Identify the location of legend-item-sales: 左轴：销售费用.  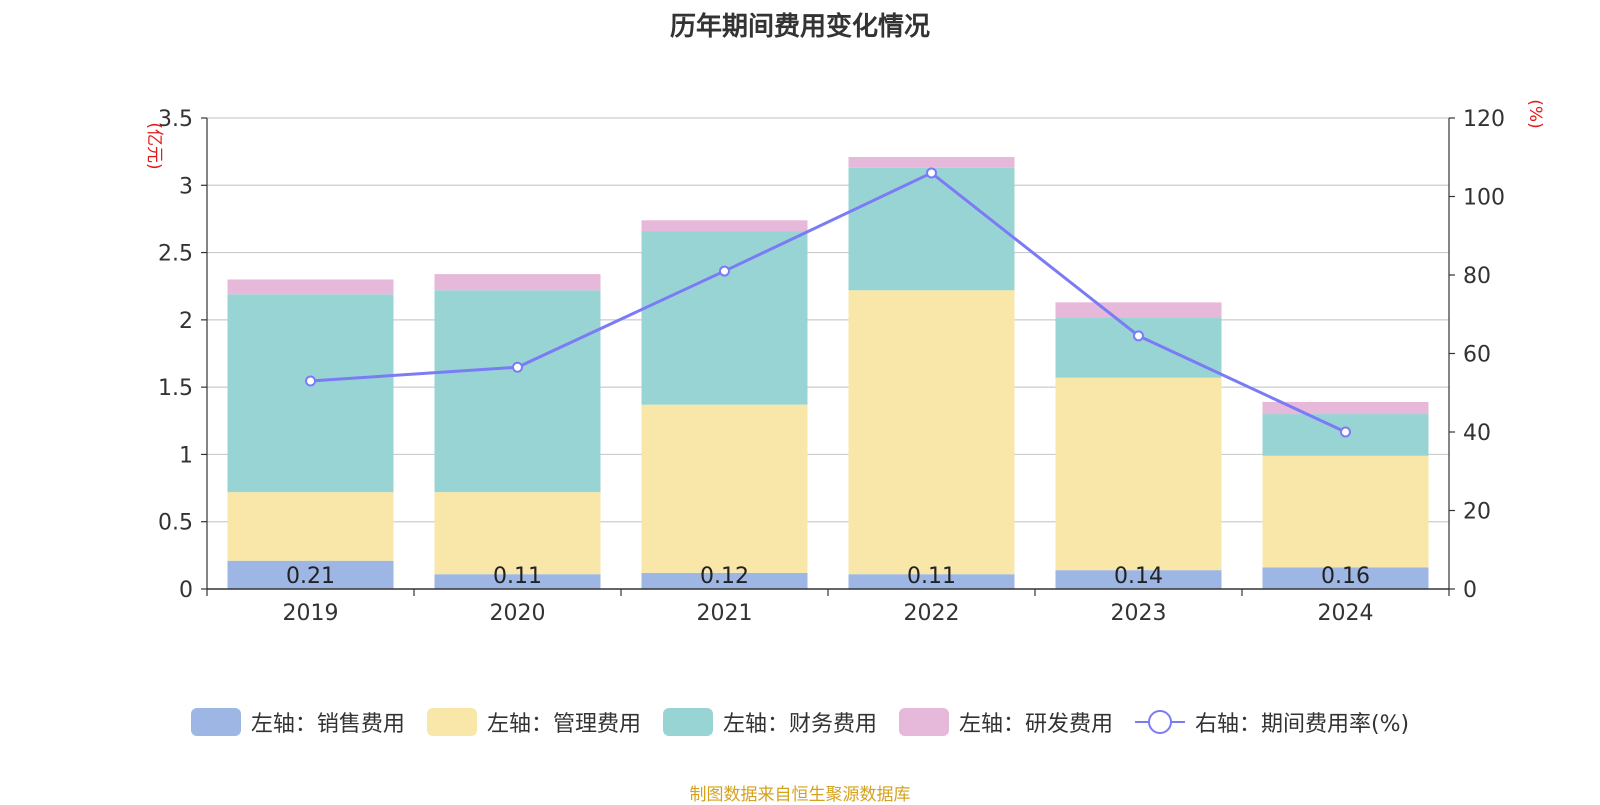
(297, 722).